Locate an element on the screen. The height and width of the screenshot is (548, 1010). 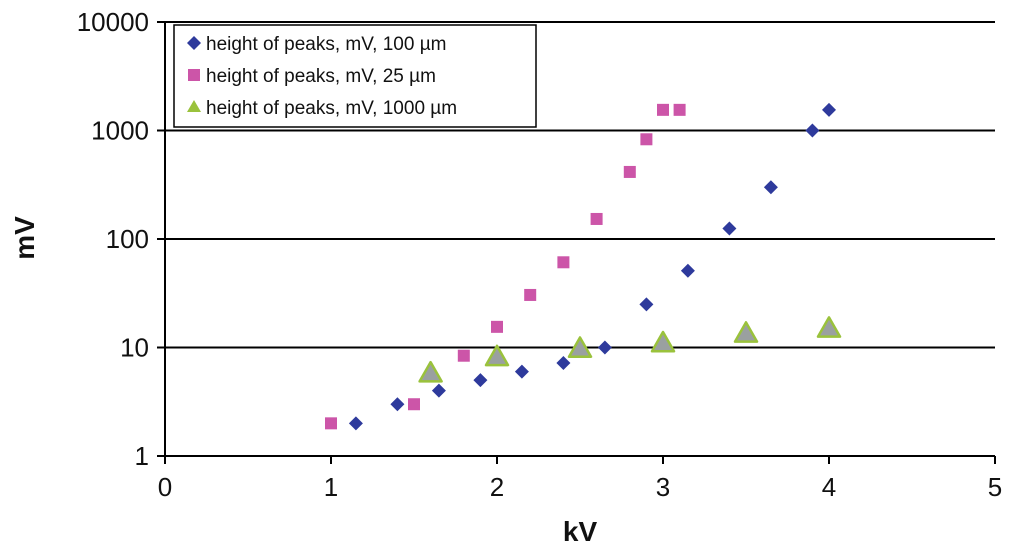
x-axis-title: kV is located at coordinates (580, 531).